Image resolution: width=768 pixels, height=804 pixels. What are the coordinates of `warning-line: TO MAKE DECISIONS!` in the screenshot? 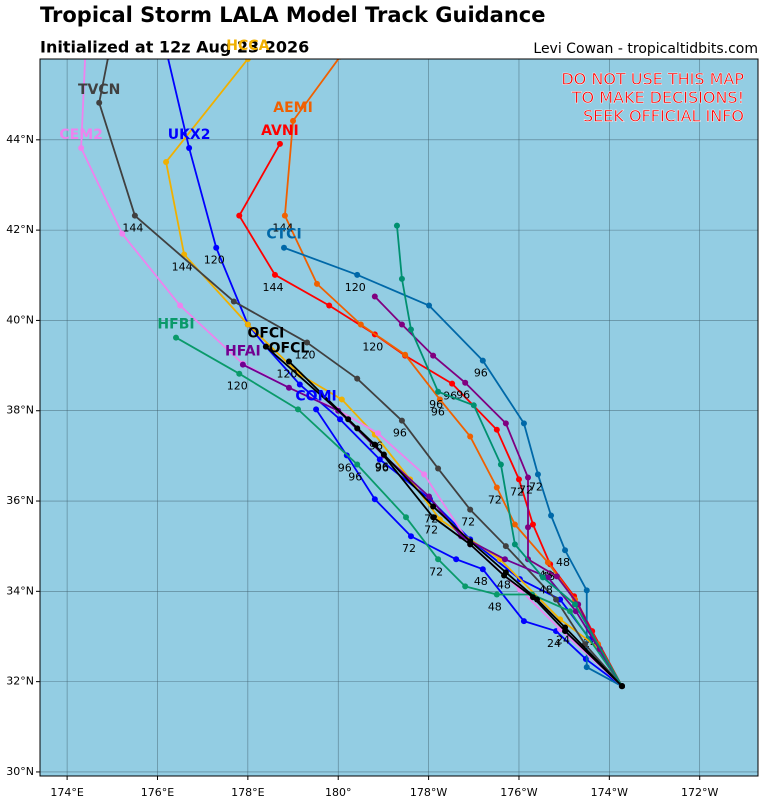 It's located at (657, 97).